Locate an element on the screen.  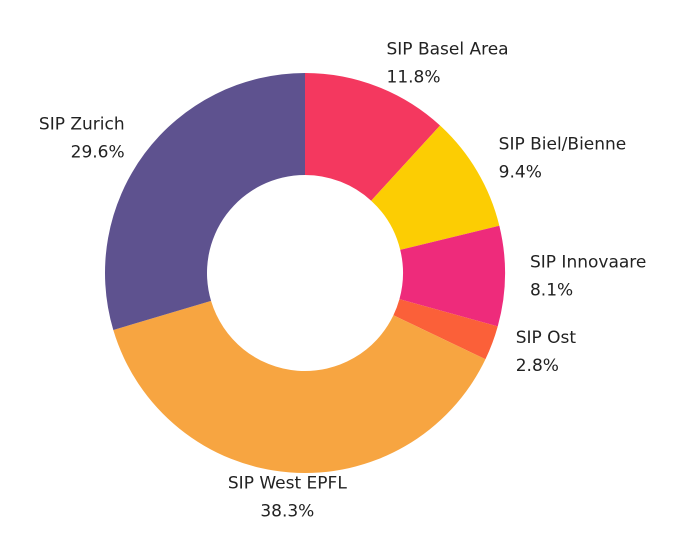
slice-label: SIP Biel/Bienne is located at coordinates (563, 144).